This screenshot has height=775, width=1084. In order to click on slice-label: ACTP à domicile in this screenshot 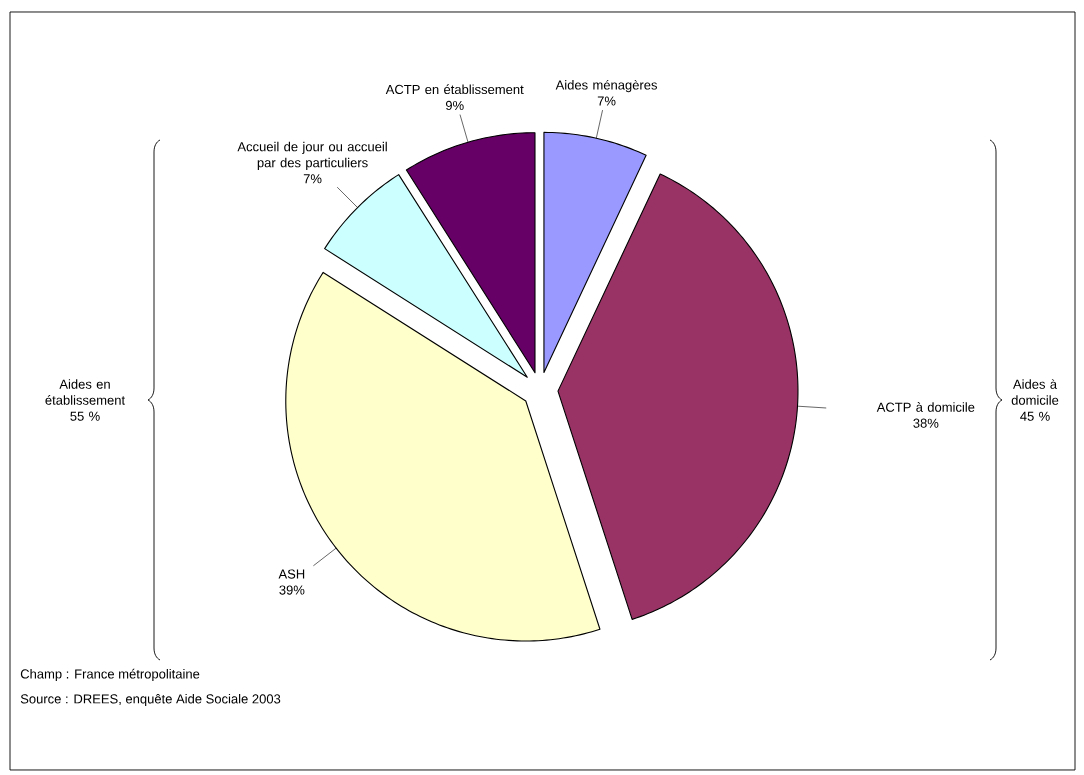, I will do `click(925, 407)`.